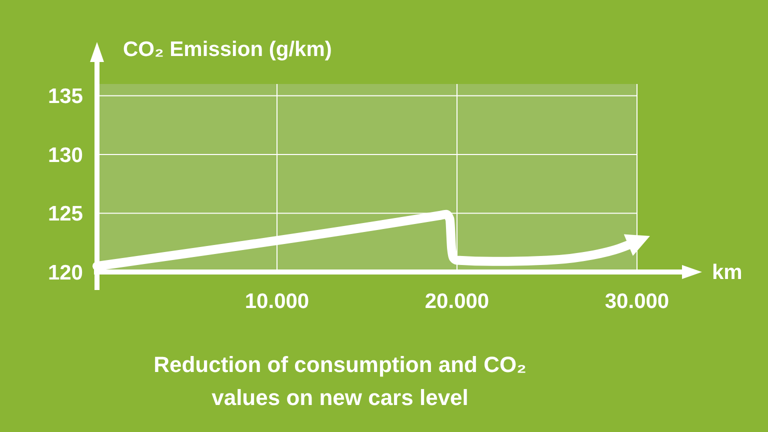  Describe the element at coordinates (227, 49) in the screenshot. I see `y-axis-title: CO₂ Emission (g/km)` at that location.